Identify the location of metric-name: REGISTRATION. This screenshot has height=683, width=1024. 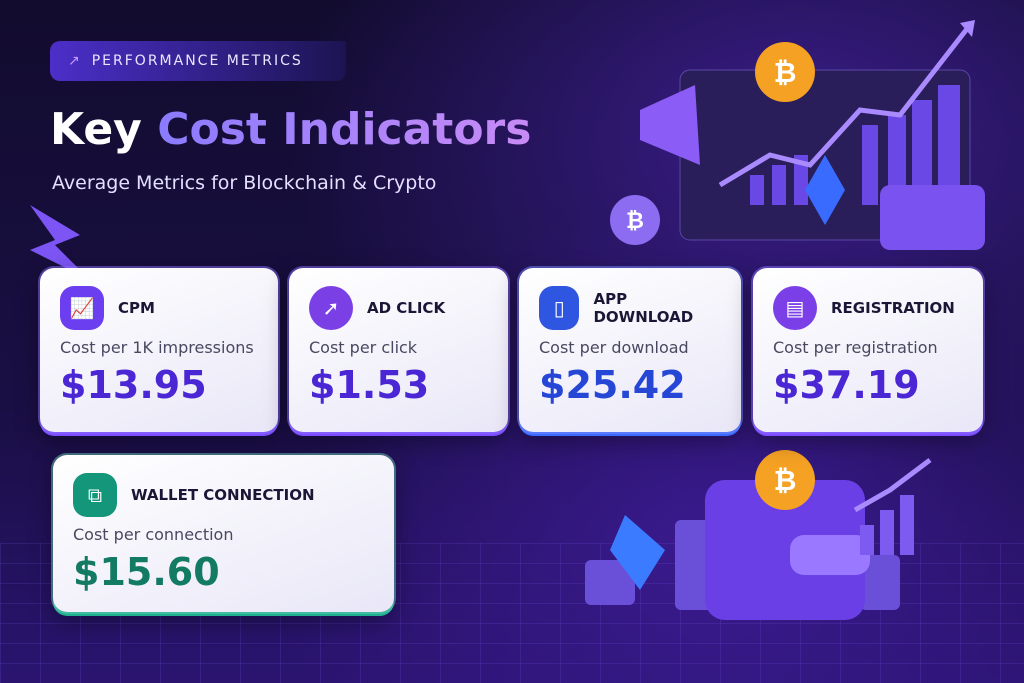
(893, 308).